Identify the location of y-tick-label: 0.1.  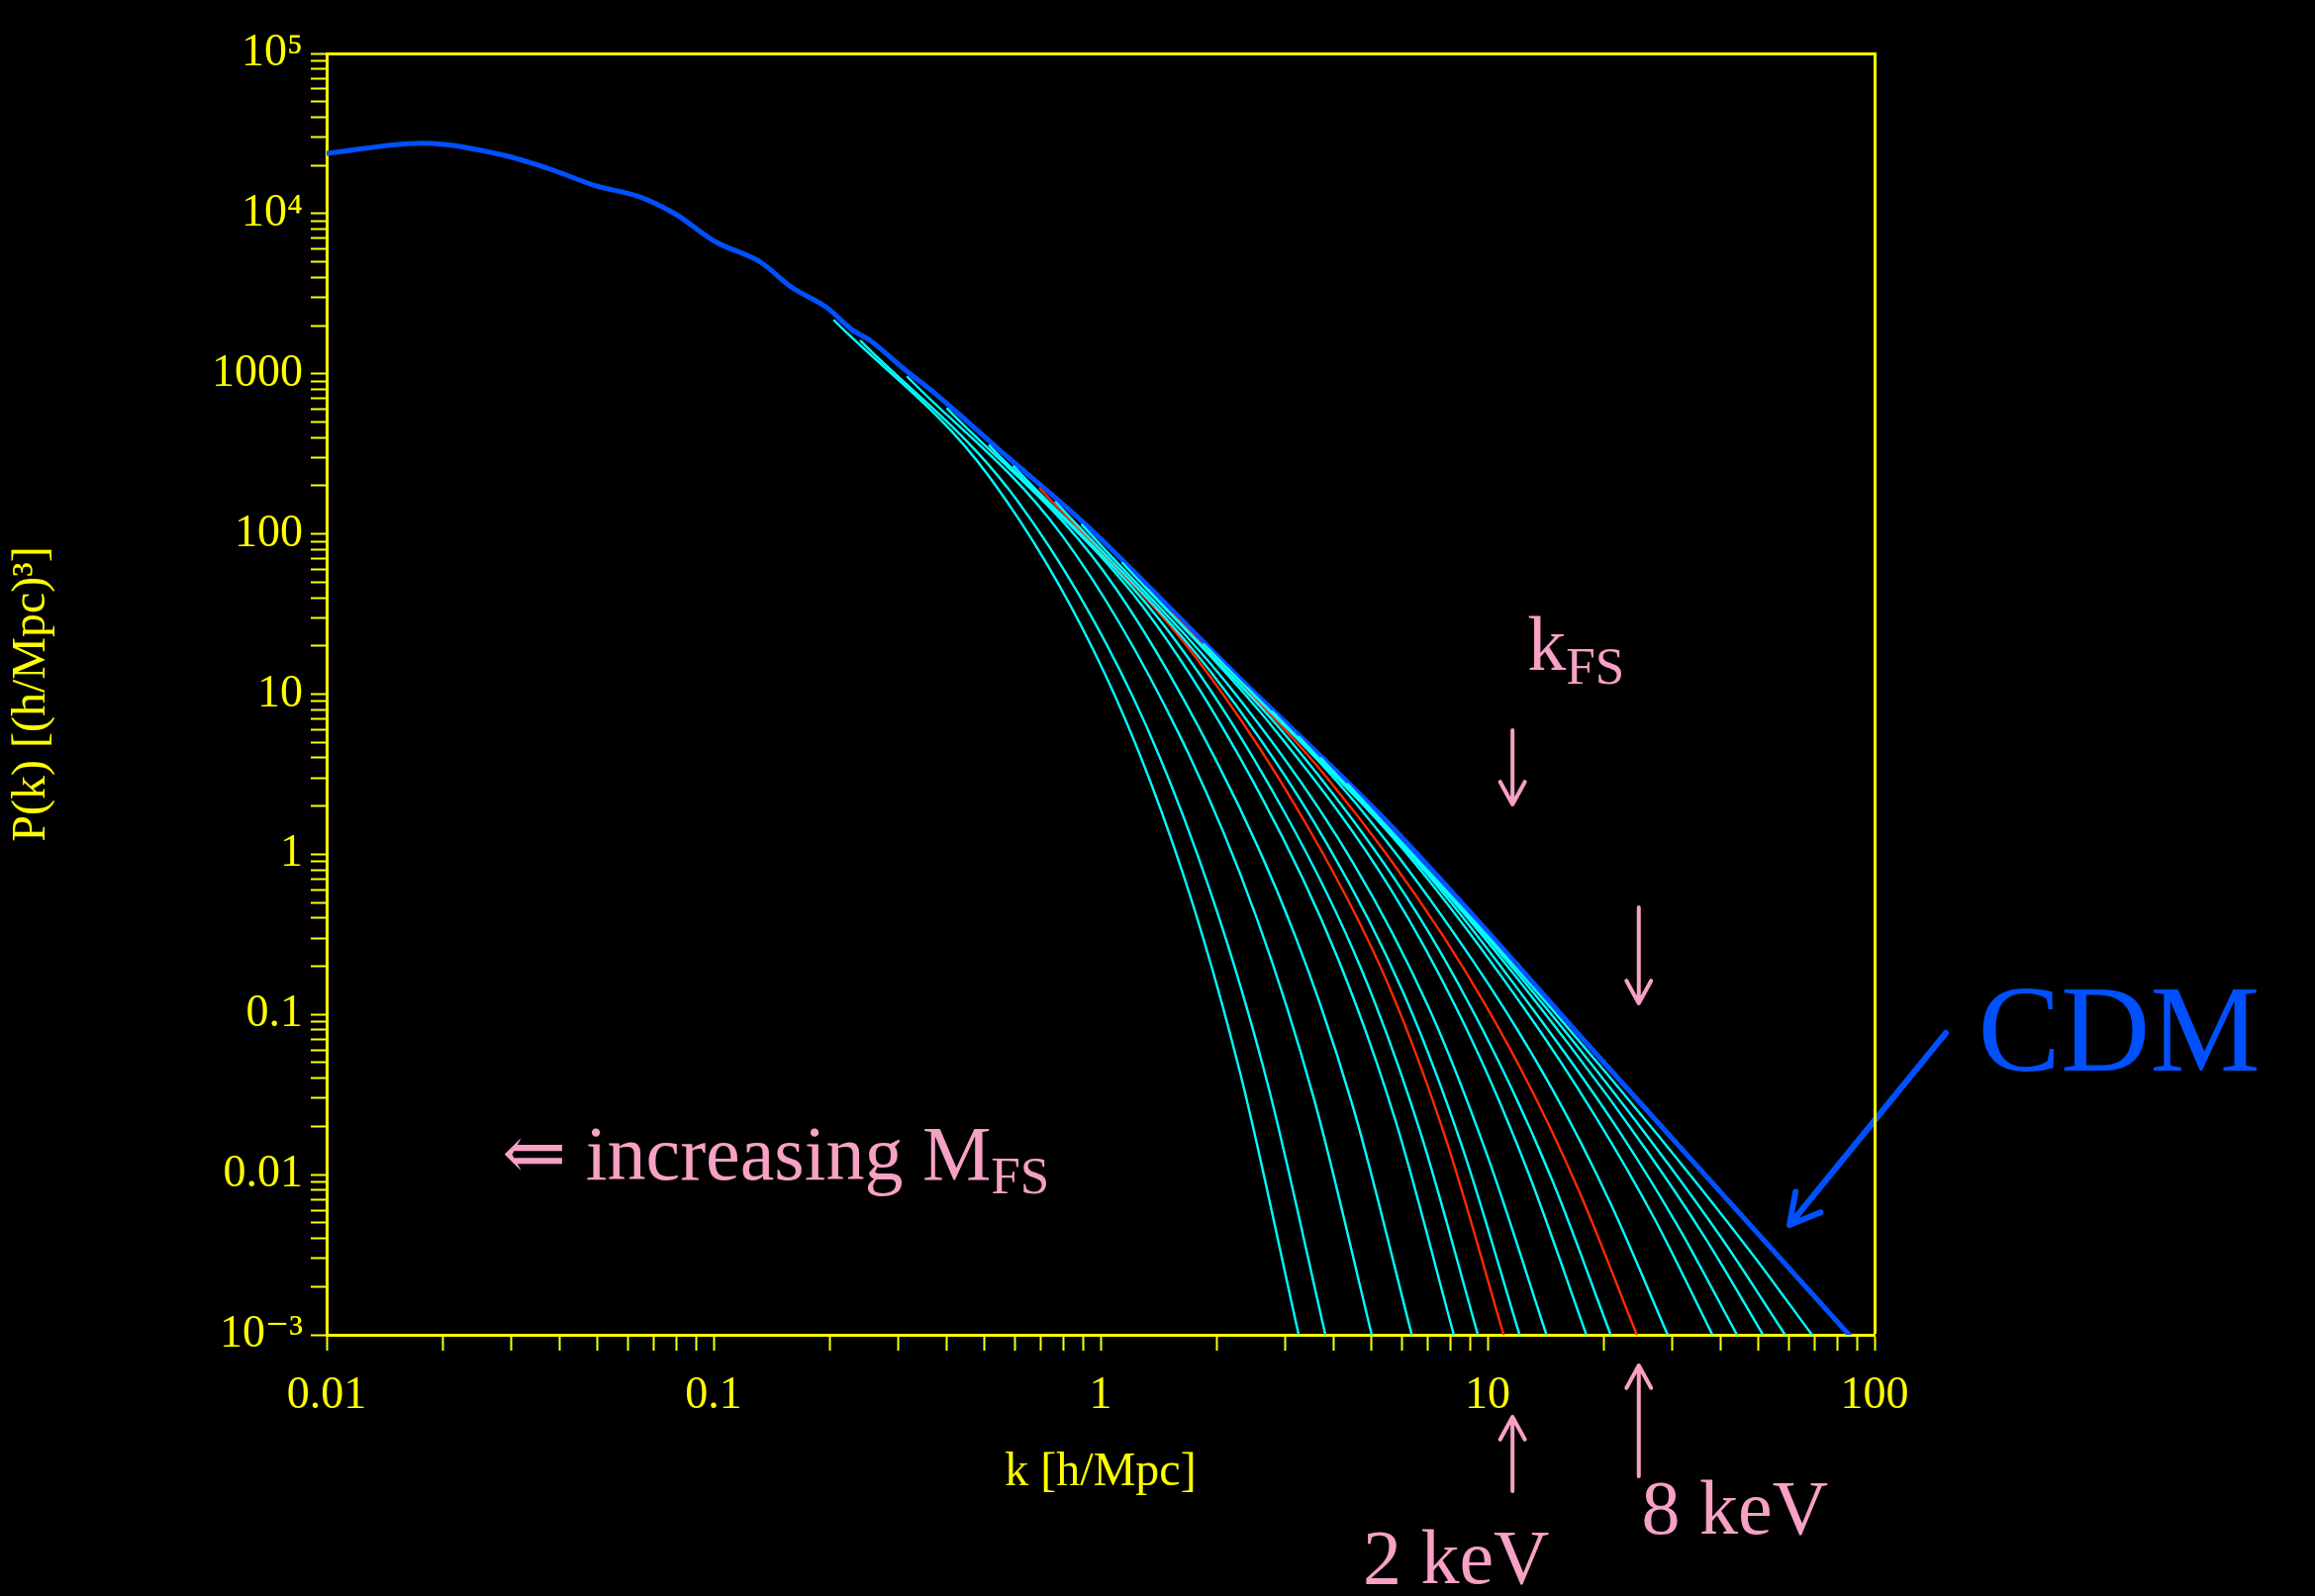
(274, 1011).